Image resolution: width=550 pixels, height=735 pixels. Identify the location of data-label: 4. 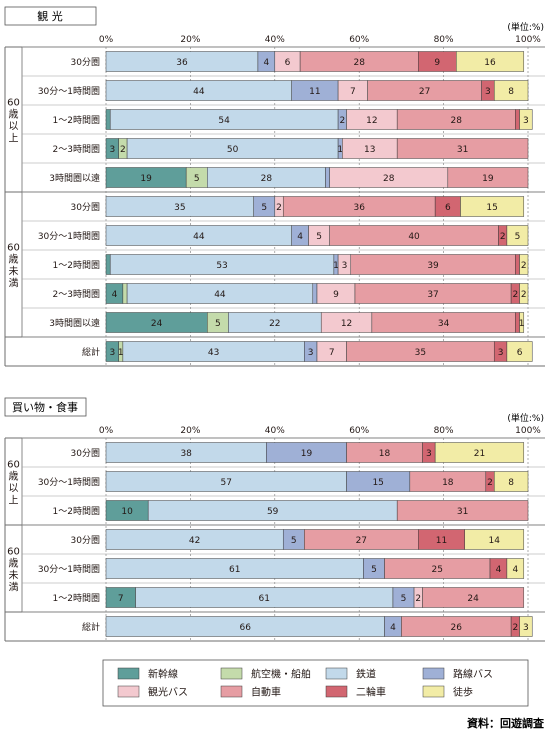
(515, 570).